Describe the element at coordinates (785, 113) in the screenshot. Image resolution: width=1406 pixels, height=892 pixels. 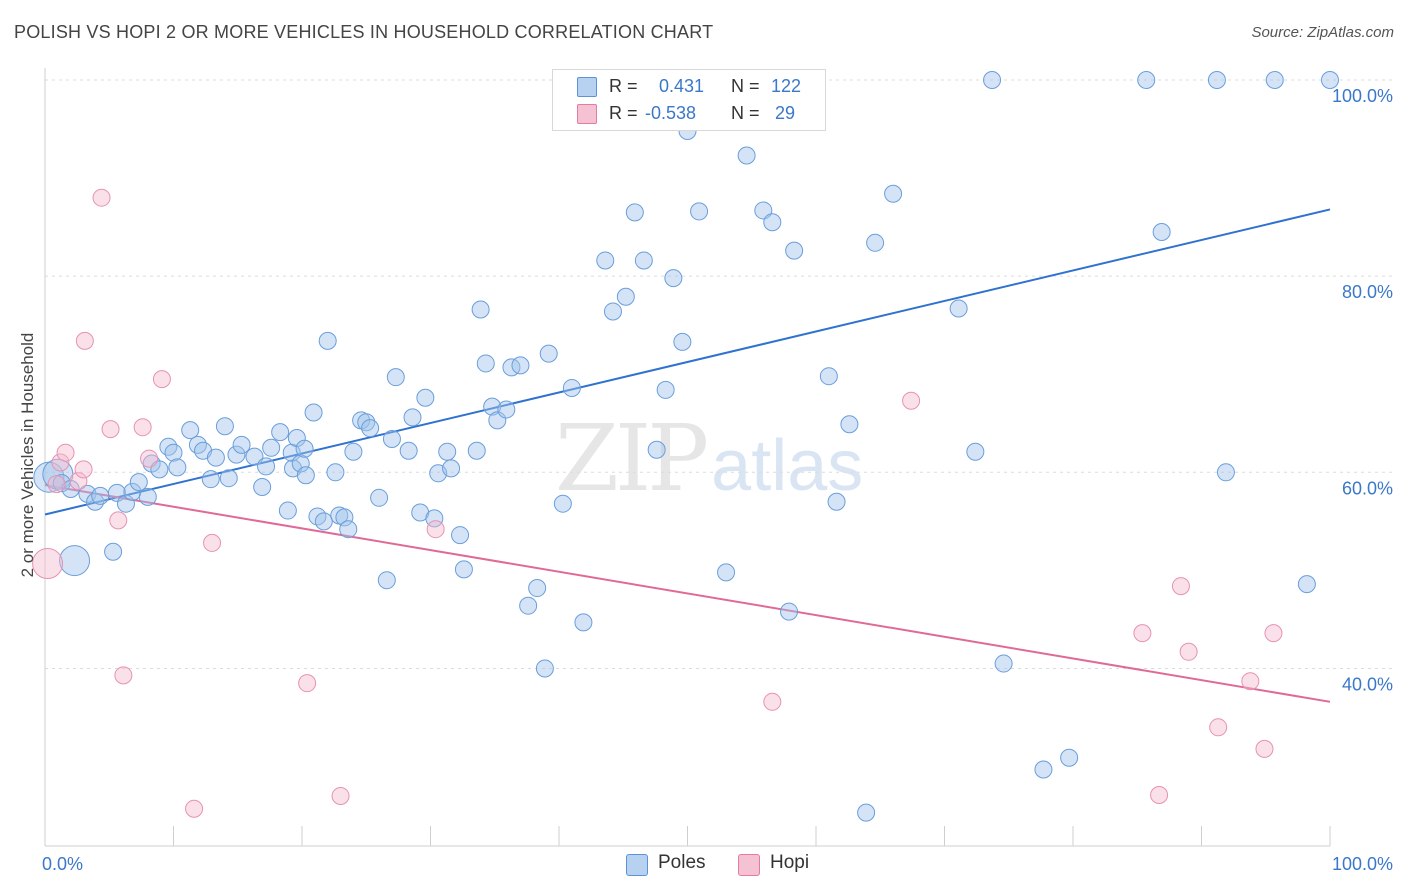
I see `legend-n-value: 29` at that location.